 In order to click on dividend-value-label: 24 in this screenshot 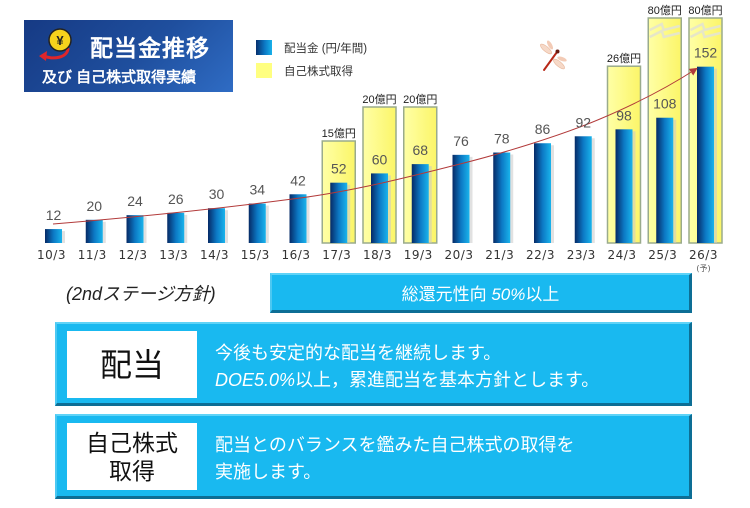, I will do `click(135, 201)`.